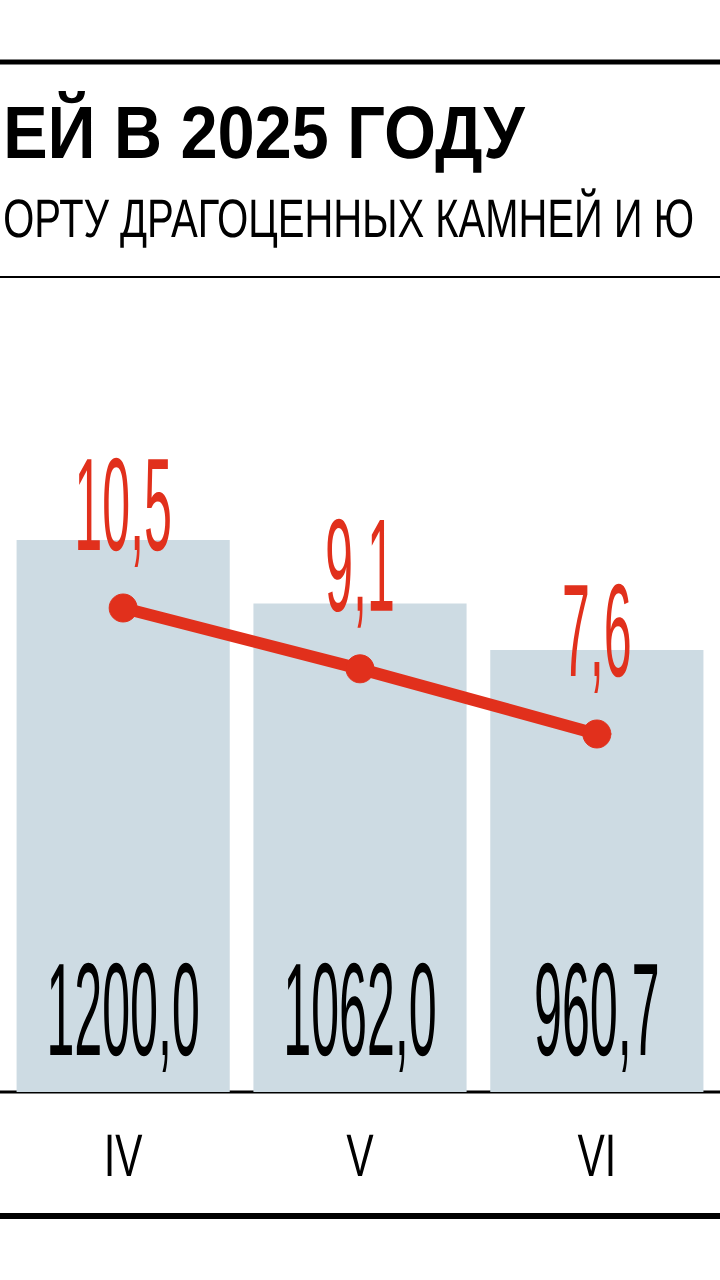 The height and width of the screenshot is (1280, 720). I want to click on chart-subtitle: ОРТУ ДРАГОЦЕННЫХ КАМНЕЙ И Ю, so click(349, 218).